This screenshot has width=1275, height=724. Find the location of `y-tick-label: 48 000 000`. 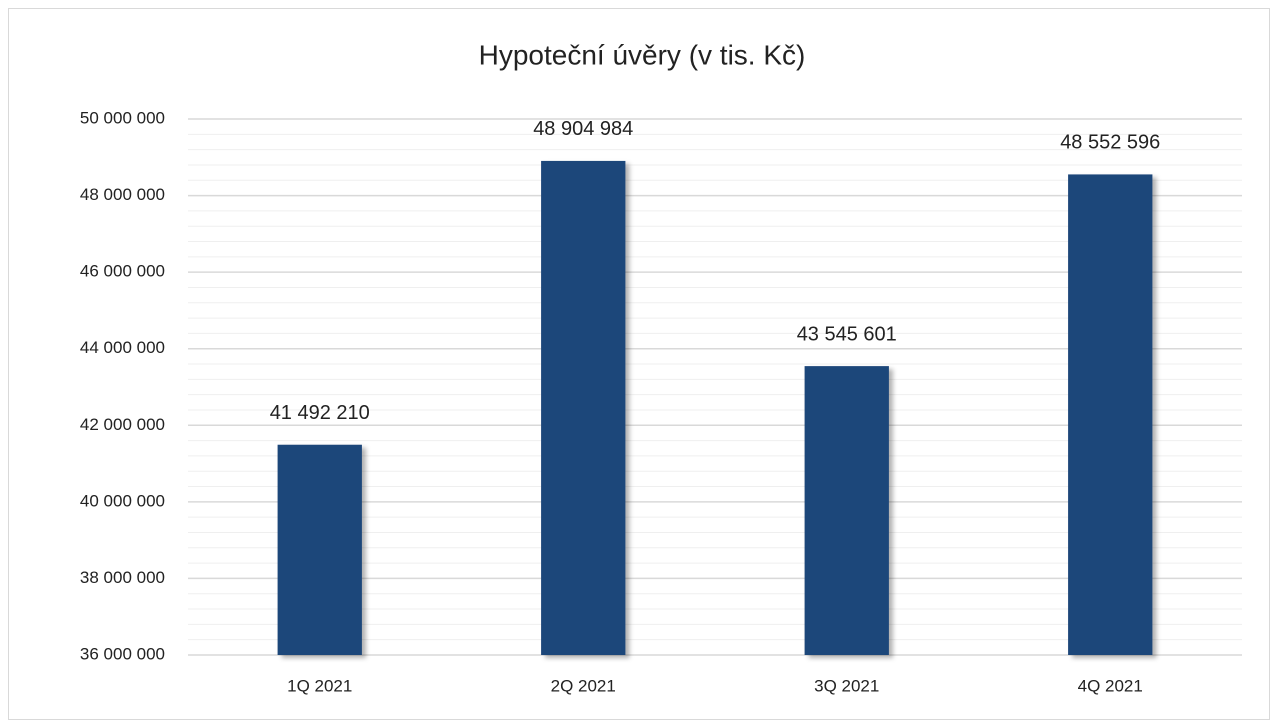

y-tick-label: 48 000 000 is located at coordinates (122, 194).